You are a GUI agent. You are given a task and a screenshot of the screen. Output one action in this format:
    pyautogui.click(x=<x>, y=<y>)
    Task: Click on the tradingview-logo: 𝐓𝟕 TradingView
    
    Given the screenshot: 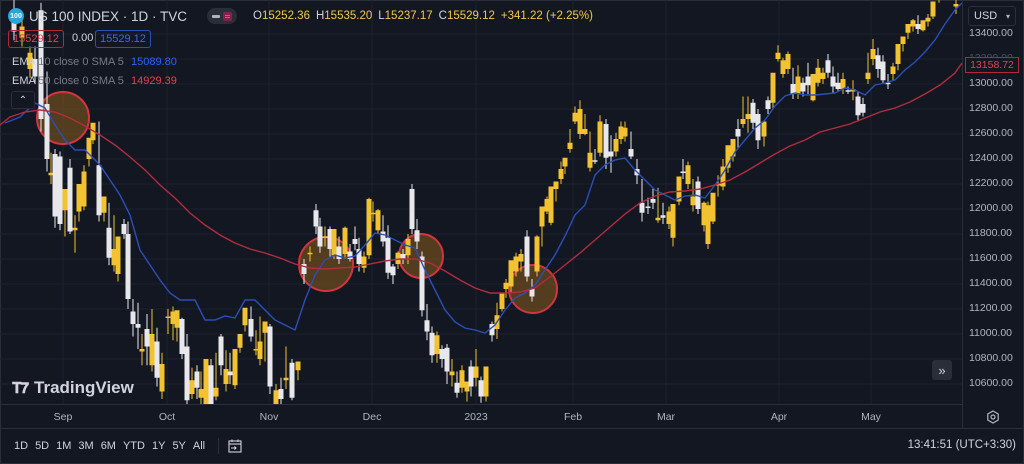 What is the action you would take?
    pyautogui.click(x=73, y=388)
    